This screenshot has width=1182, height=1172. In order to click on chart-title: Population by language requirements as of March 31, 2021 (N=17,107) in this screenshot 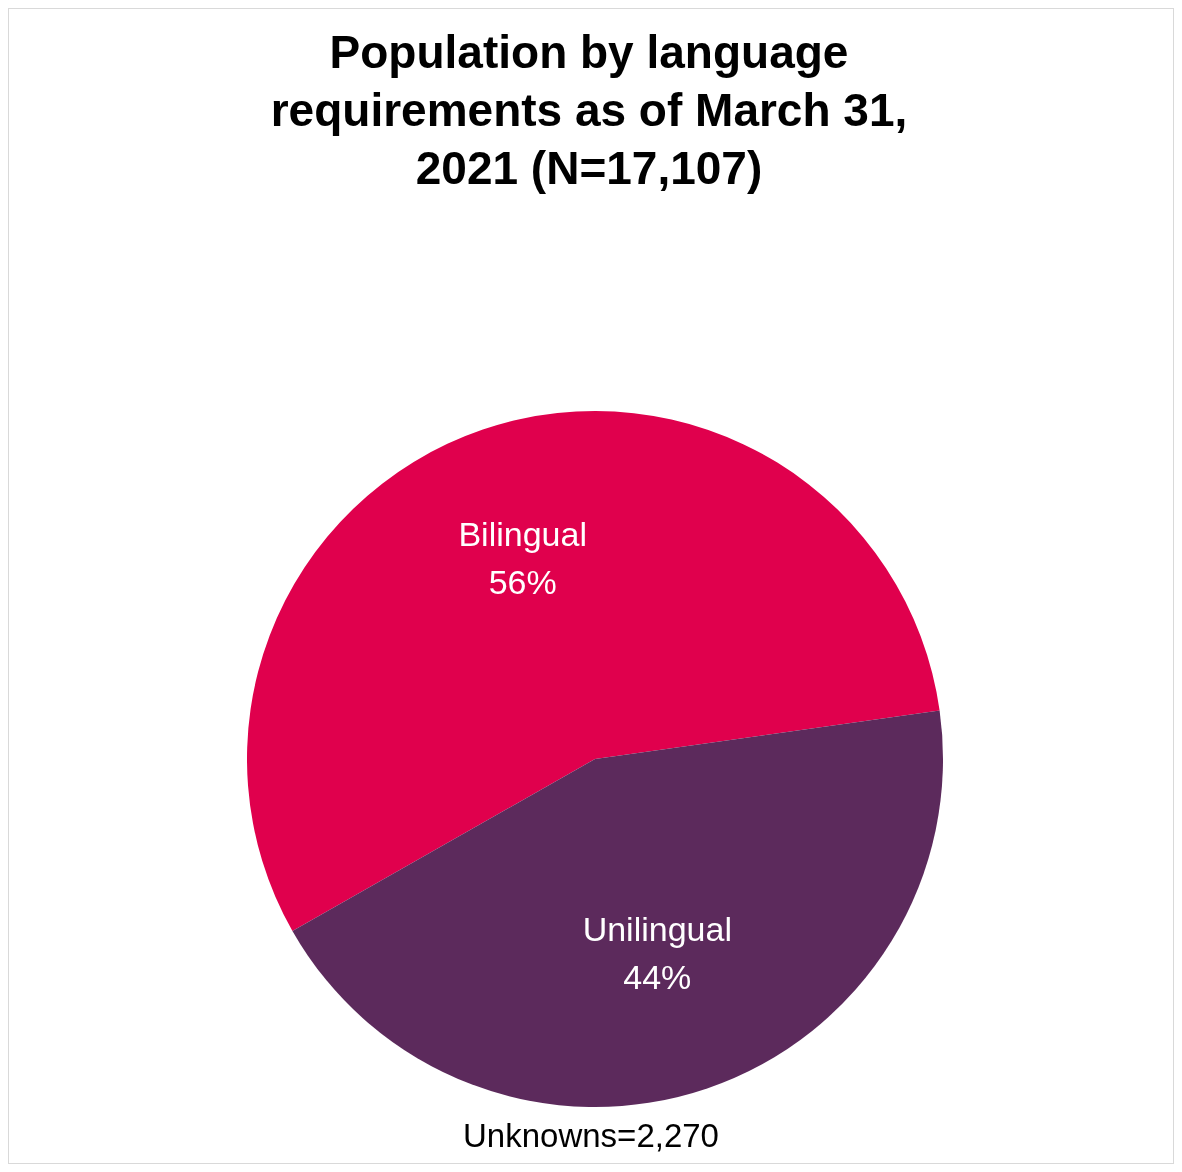, I will do `click(589, 110)`.